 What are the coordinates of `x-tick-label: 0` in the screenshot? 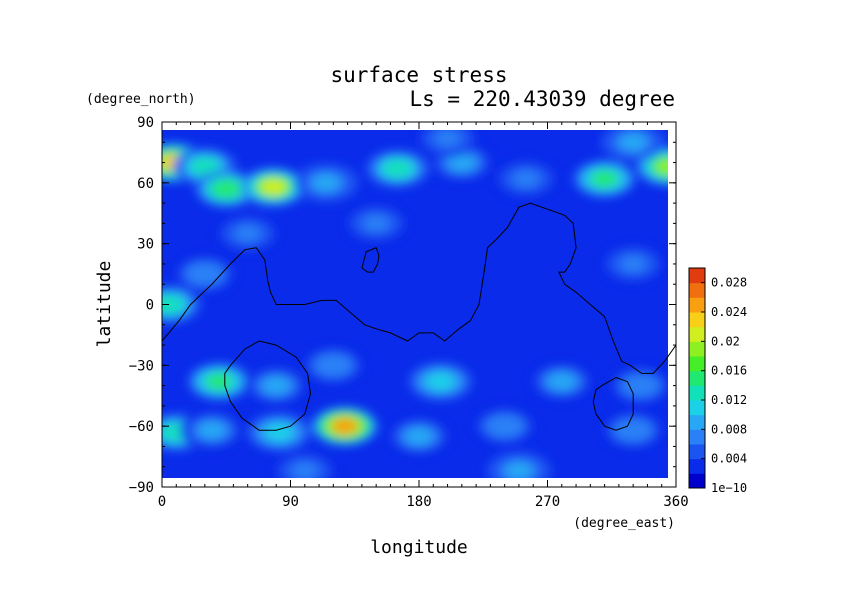 It's located at (162, 502).